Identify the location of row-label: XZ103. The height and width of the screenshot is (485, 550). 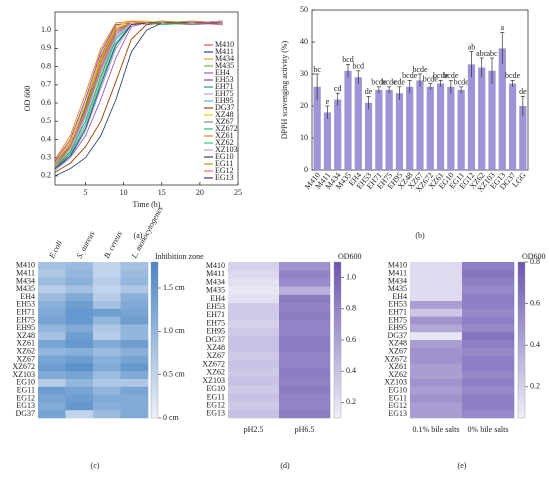
(213, 380).